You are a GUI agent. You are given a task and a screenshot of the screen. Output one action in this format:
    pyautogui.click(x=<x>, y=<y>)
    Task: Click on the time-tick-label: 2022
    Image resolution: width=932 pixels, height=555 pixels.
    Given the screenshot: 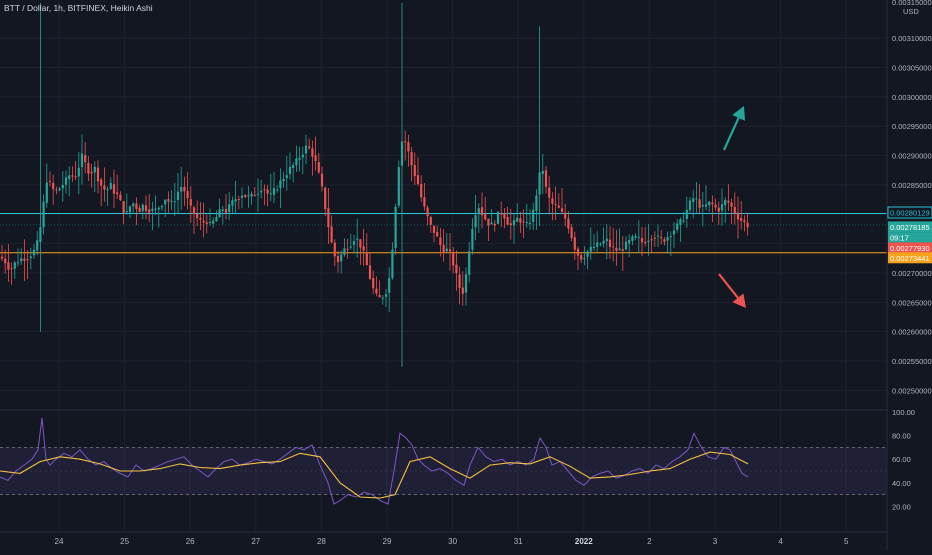 What is the action you would take?
    pyautogui.click(x=584, y=541)
    